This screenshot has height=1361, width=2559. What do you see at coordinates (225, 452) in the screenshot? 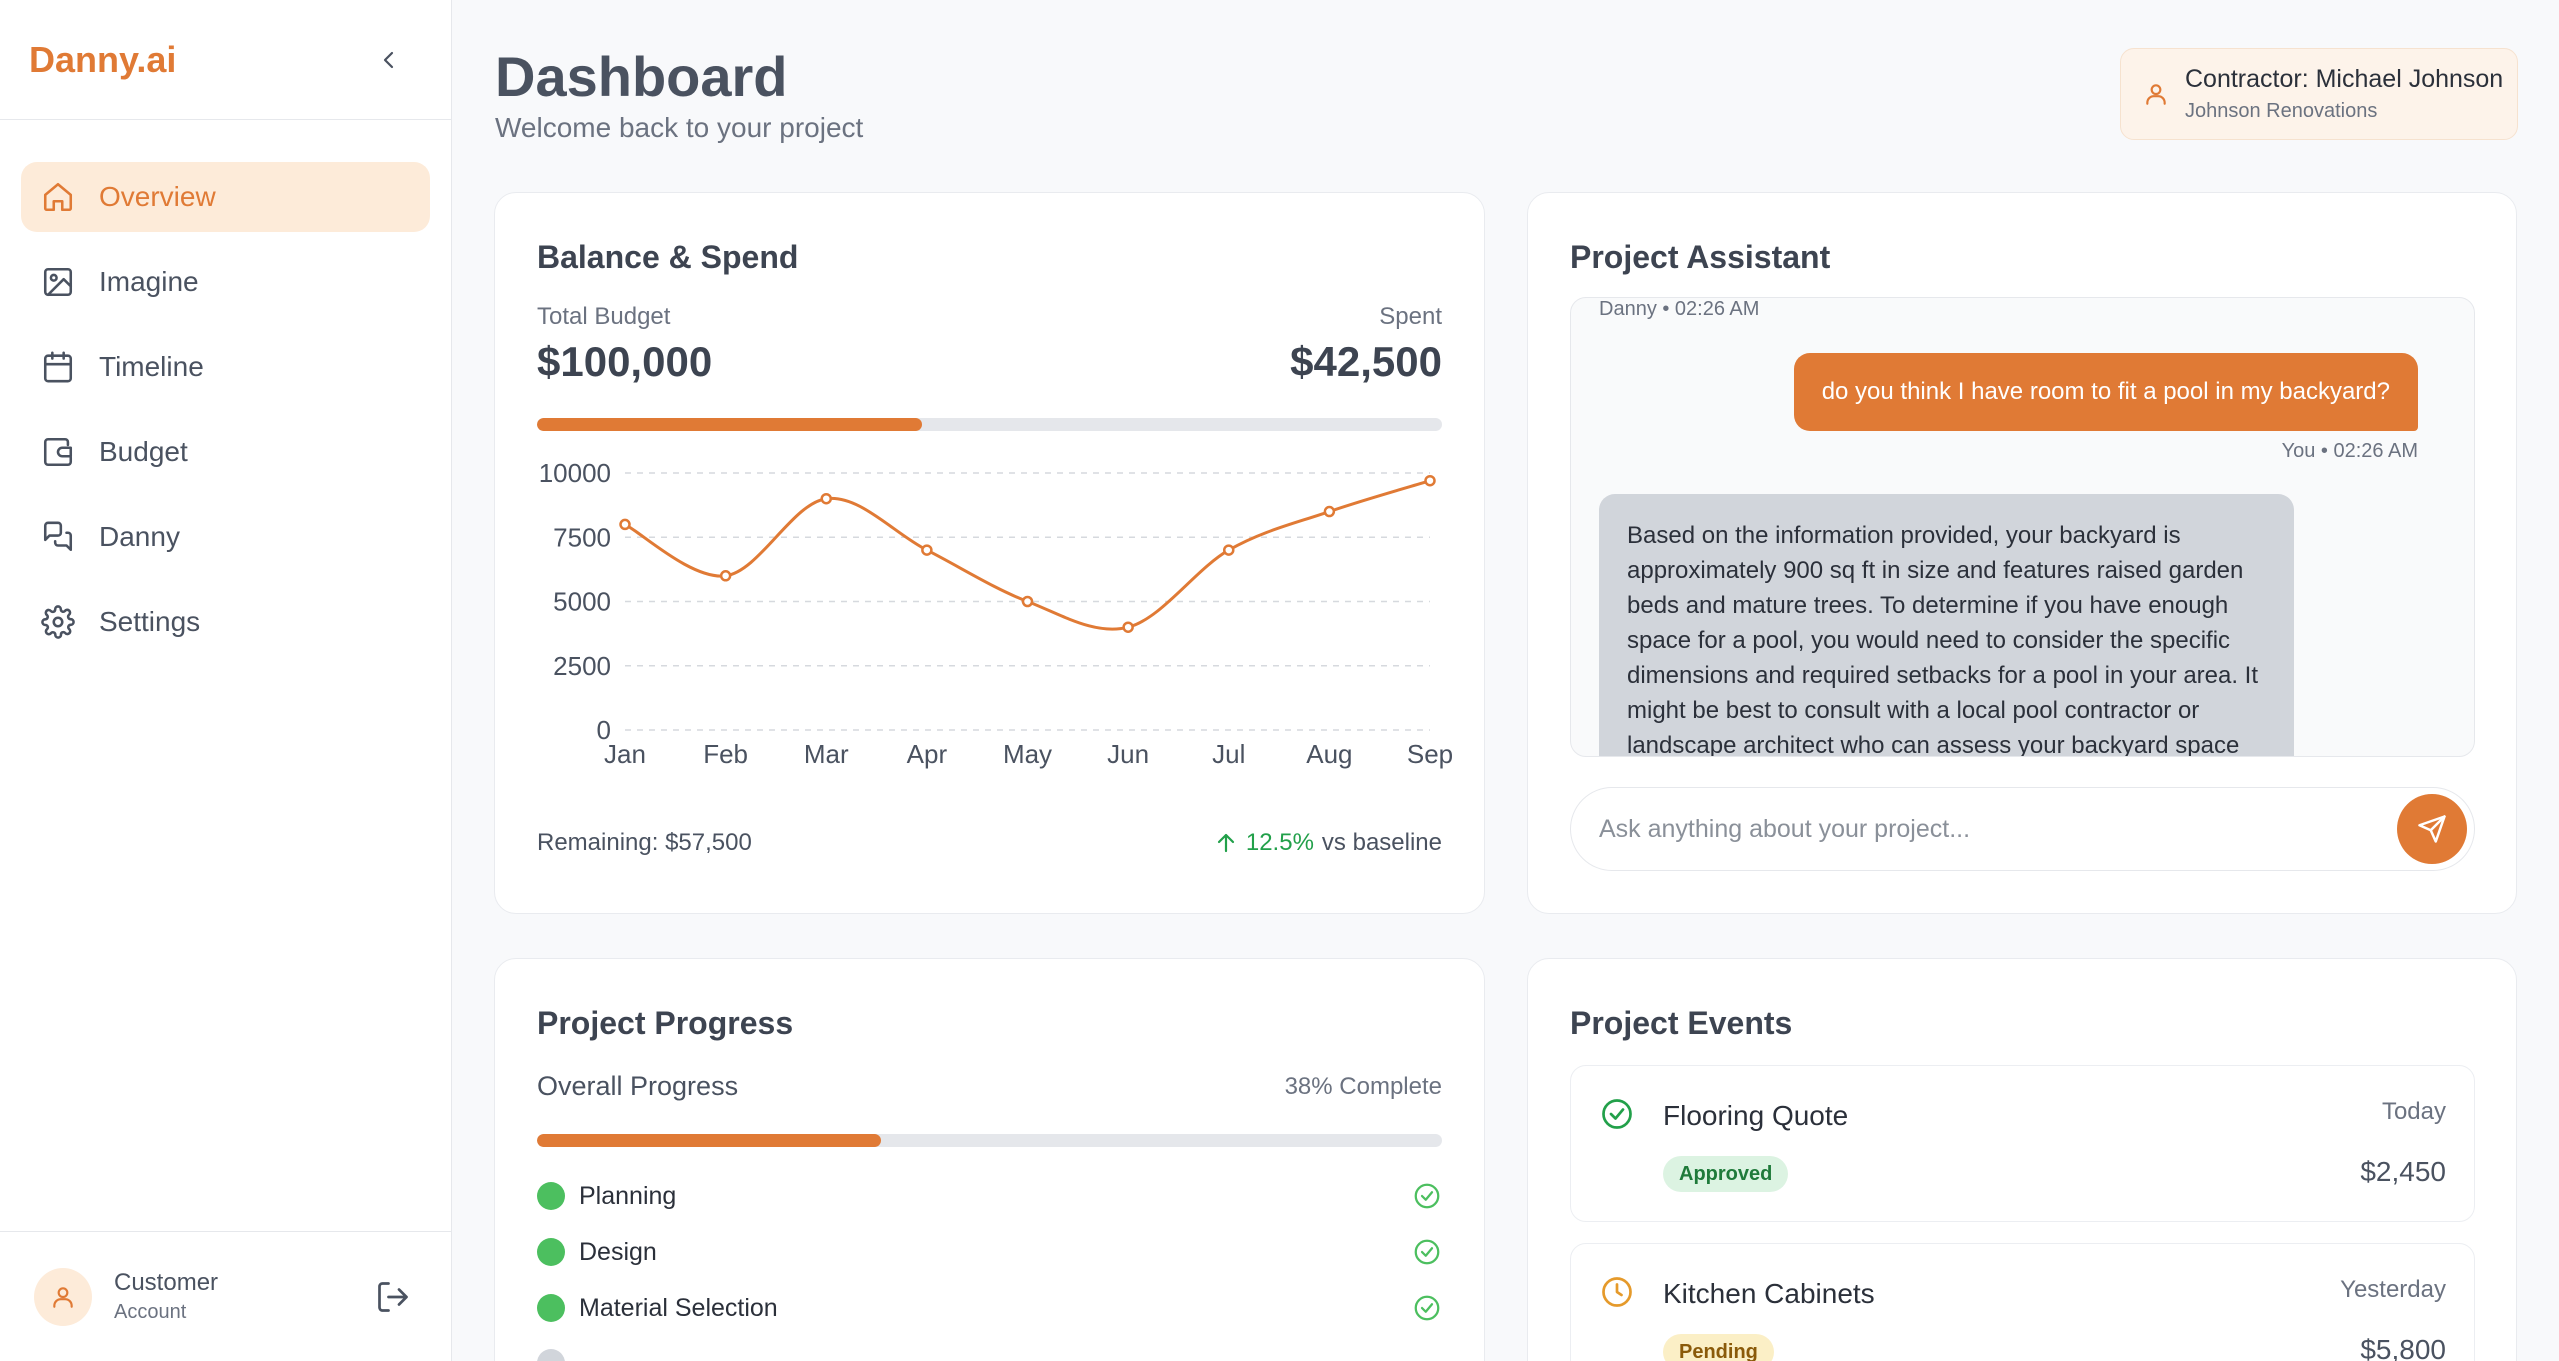
I see `sidebar-item-budget: Budget` at bounding box center [225, 452].